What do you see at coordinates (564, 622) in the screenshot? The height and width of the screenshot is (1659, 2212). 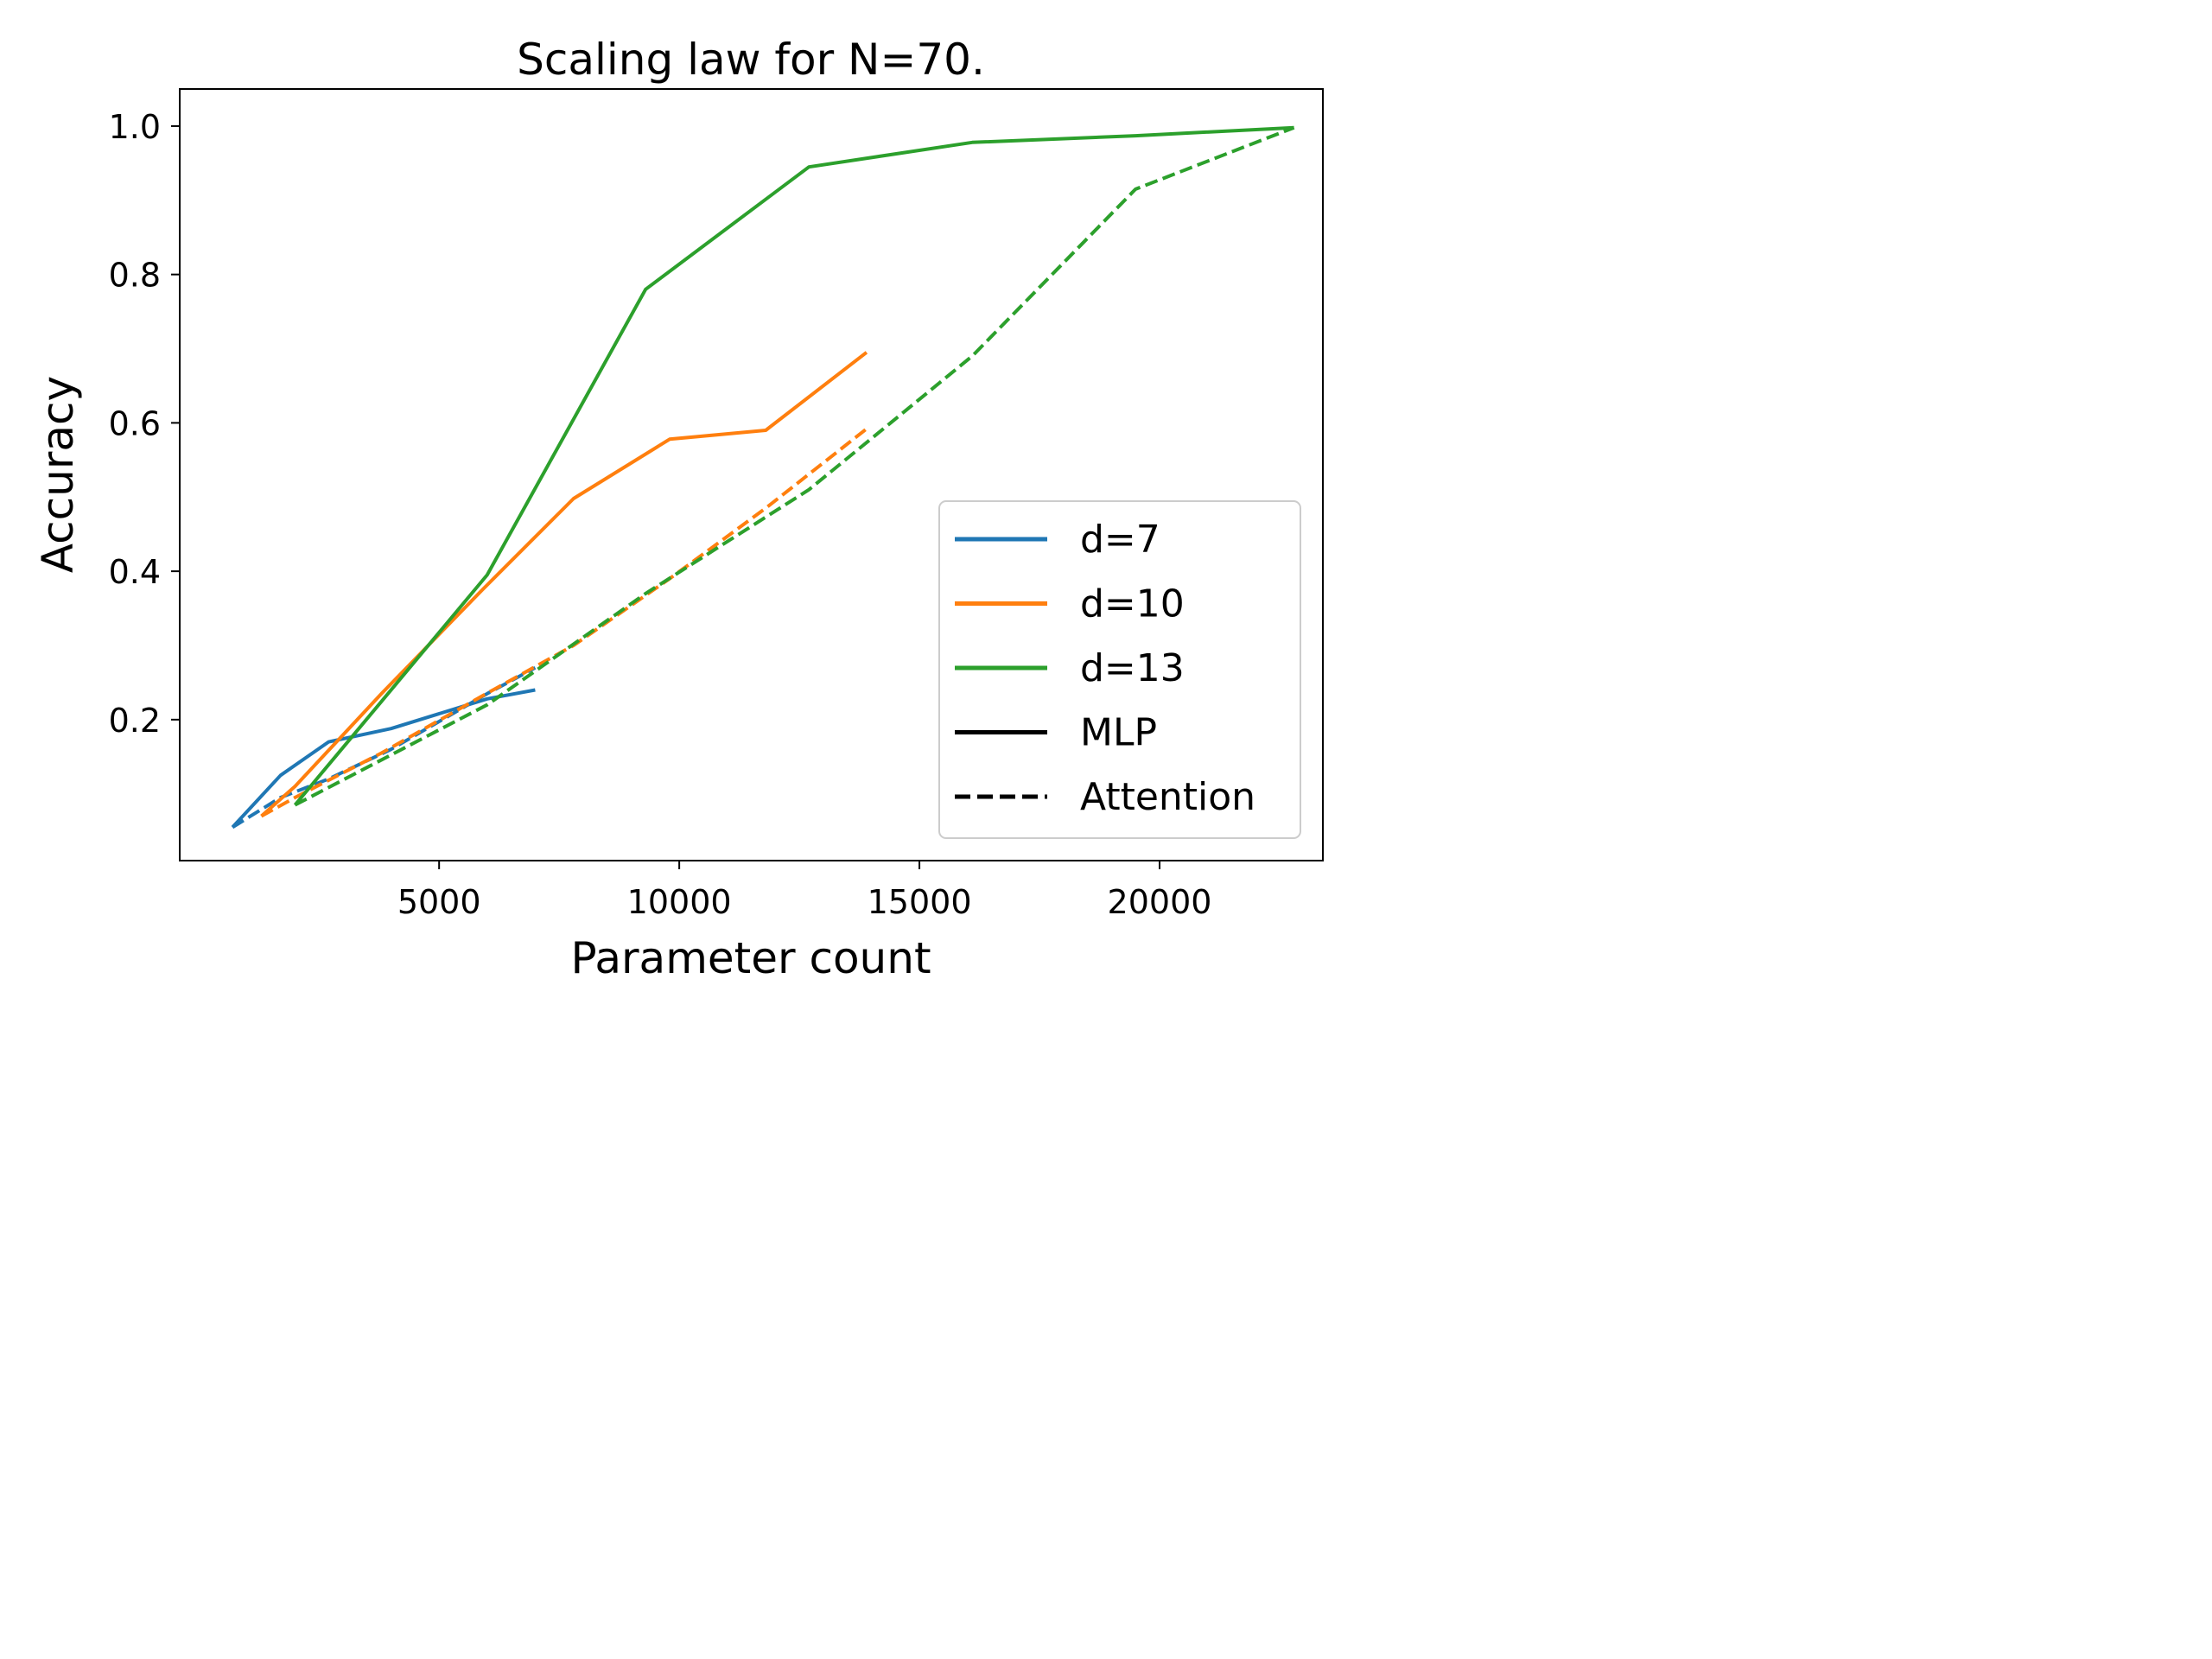 I see `series-line-d10-attention` at bounding box center [564, 622].